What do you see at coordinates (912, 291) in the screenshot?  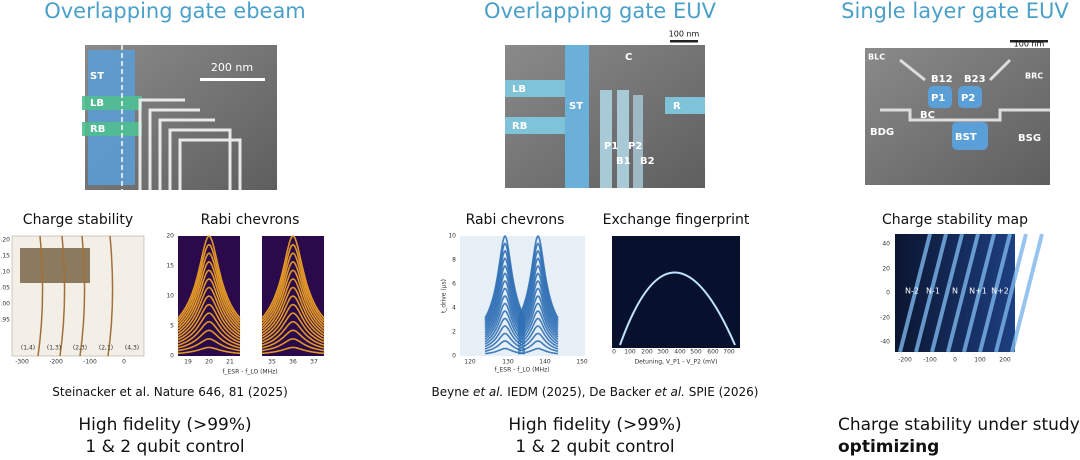 I see `region-label: N-2` at bounding box center [912, 291].